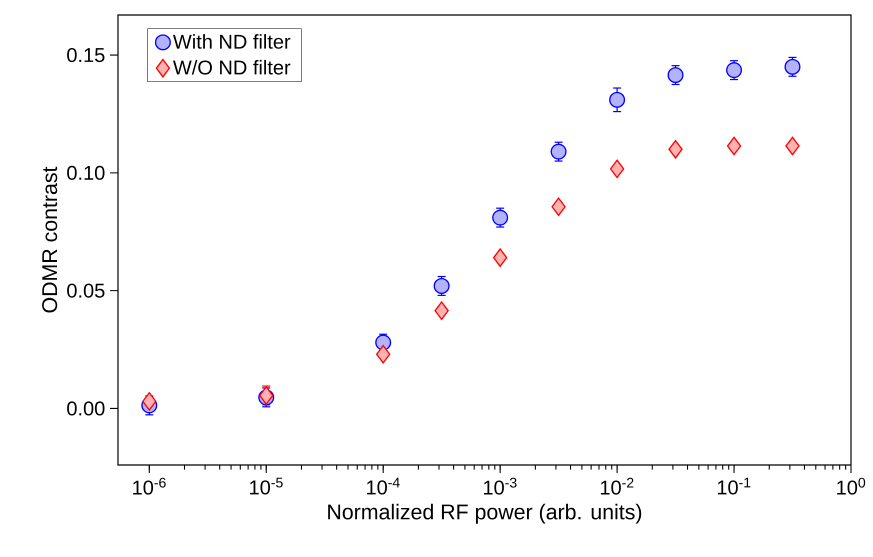 The height and width of the screenshot is (557, 873). What do you see at coordinates (50, 239) in the screenshot?
I see `y-axis-title: ODMR contrast` at bounding box center [50, 239].